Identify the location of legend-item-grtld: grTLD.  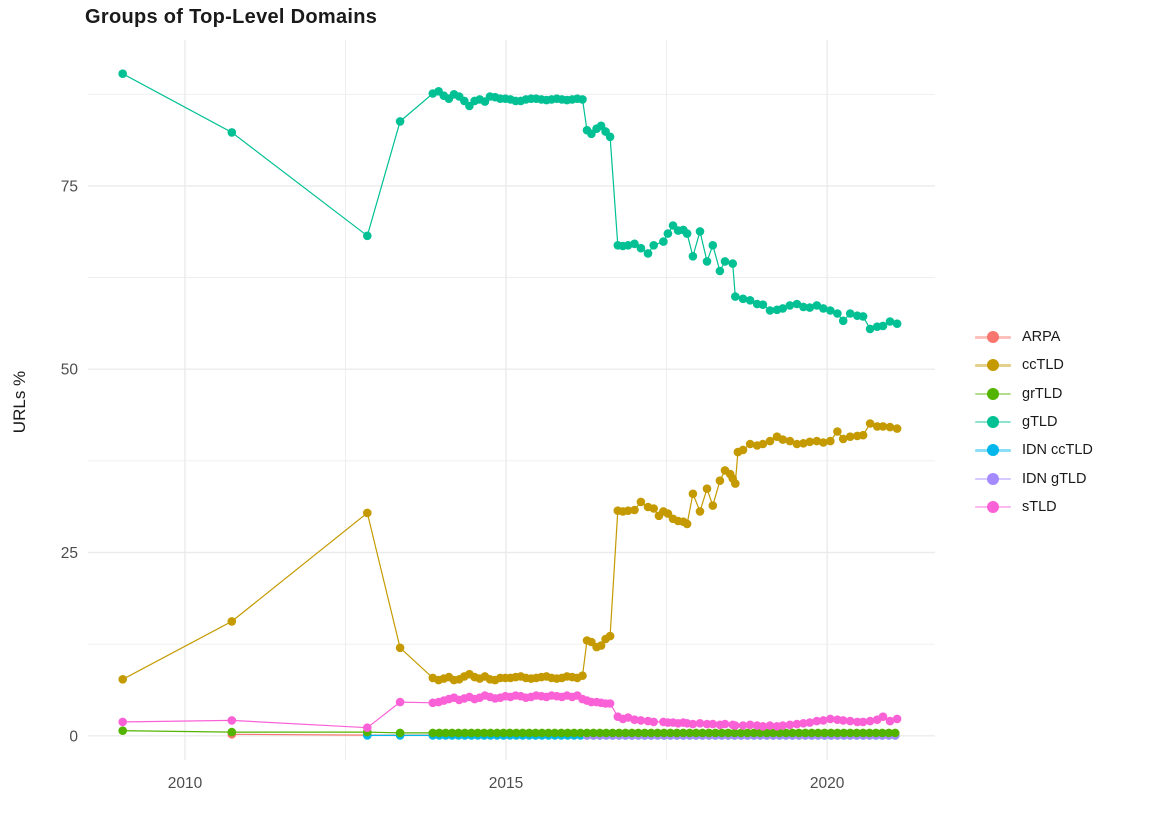
(1034, 394).